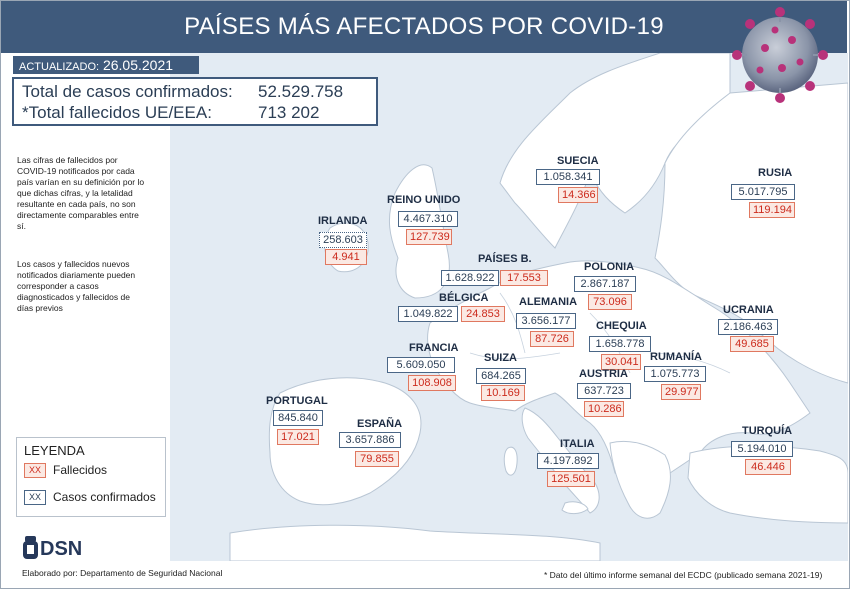 The image size is (850, 589). Describe the element at coordinates (578, 195) in the screenshot. I see `country-suecia-deaths: 14.366` at that location.